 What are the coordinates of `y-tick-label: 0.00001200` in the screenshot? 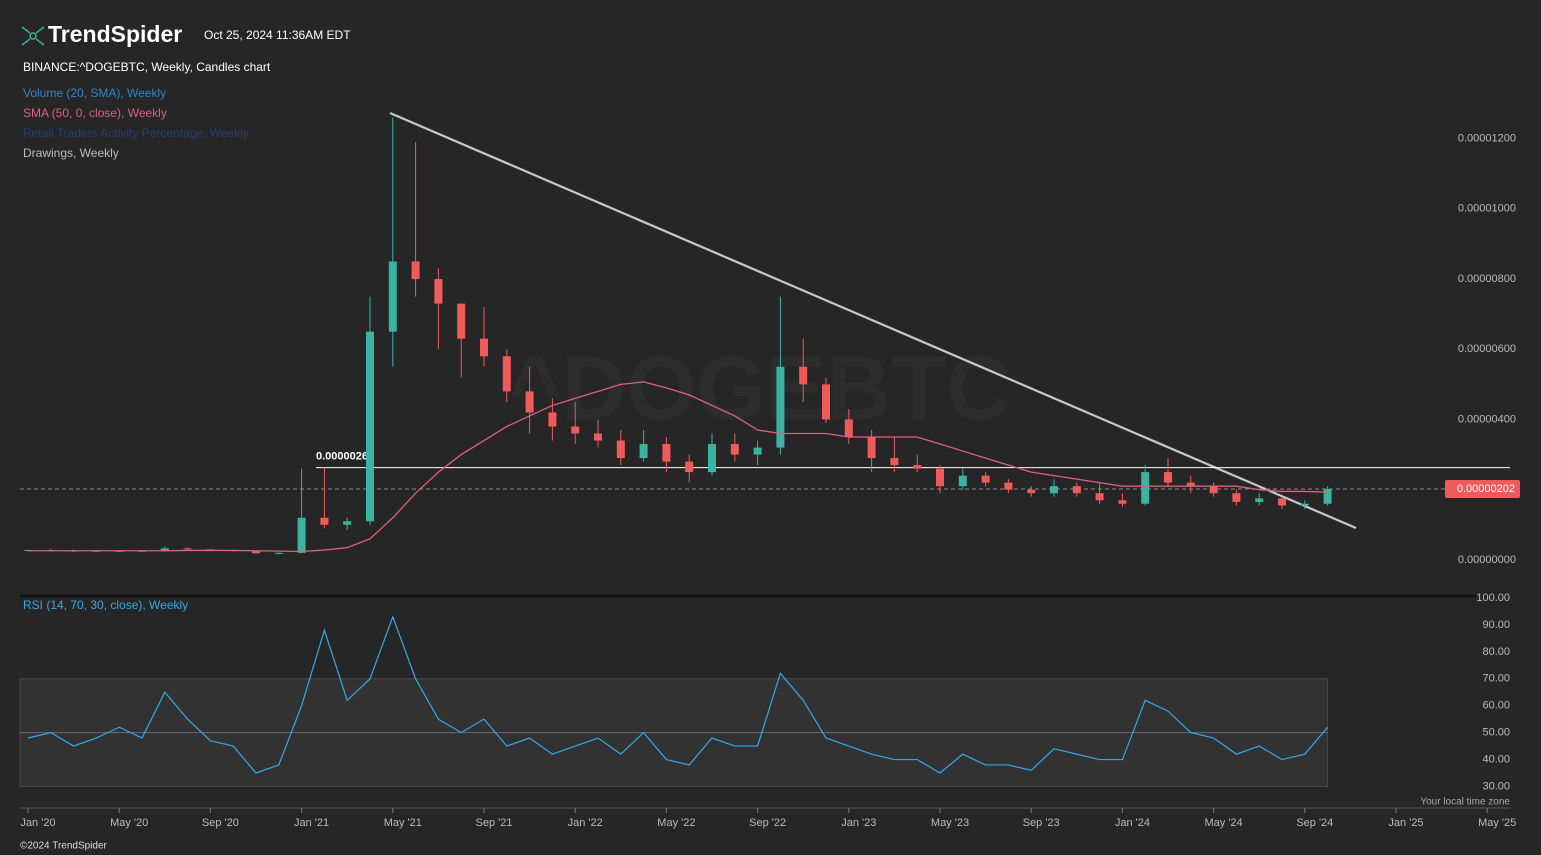 It's located at (1487, 139).